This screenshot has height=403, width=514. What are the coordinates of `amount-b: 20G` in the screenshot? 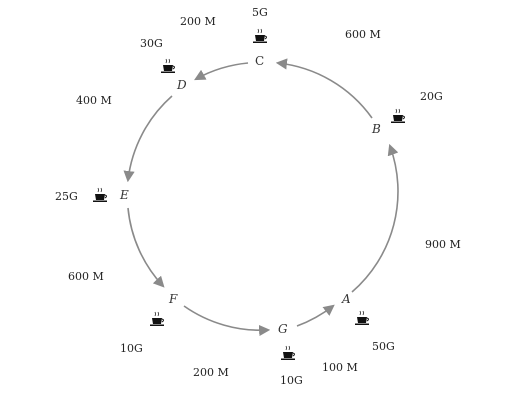 It's located at (431, 96).